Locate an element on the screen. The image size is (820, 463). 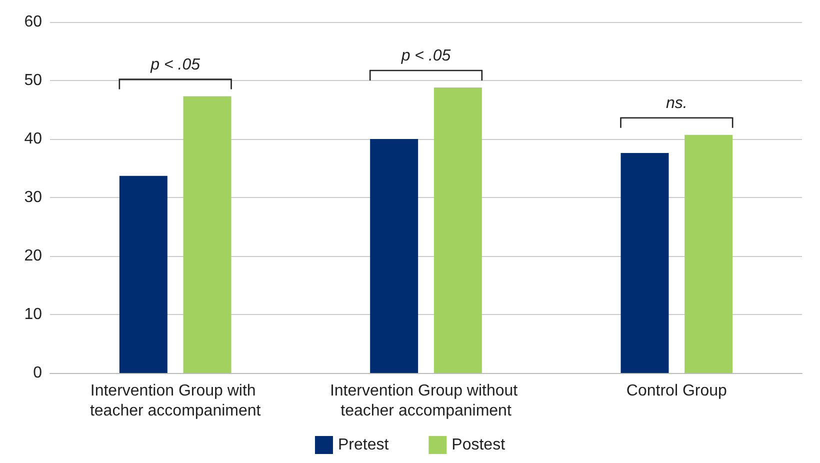
y-tick-label: 10 is located at coordinates (33, 314).